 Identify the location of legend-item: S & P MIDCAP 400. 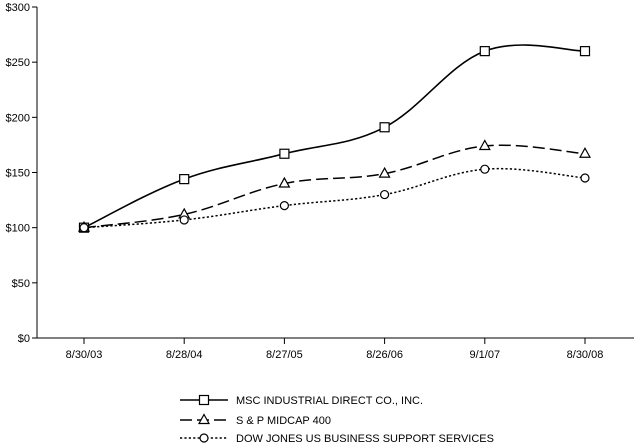
(255, 420).